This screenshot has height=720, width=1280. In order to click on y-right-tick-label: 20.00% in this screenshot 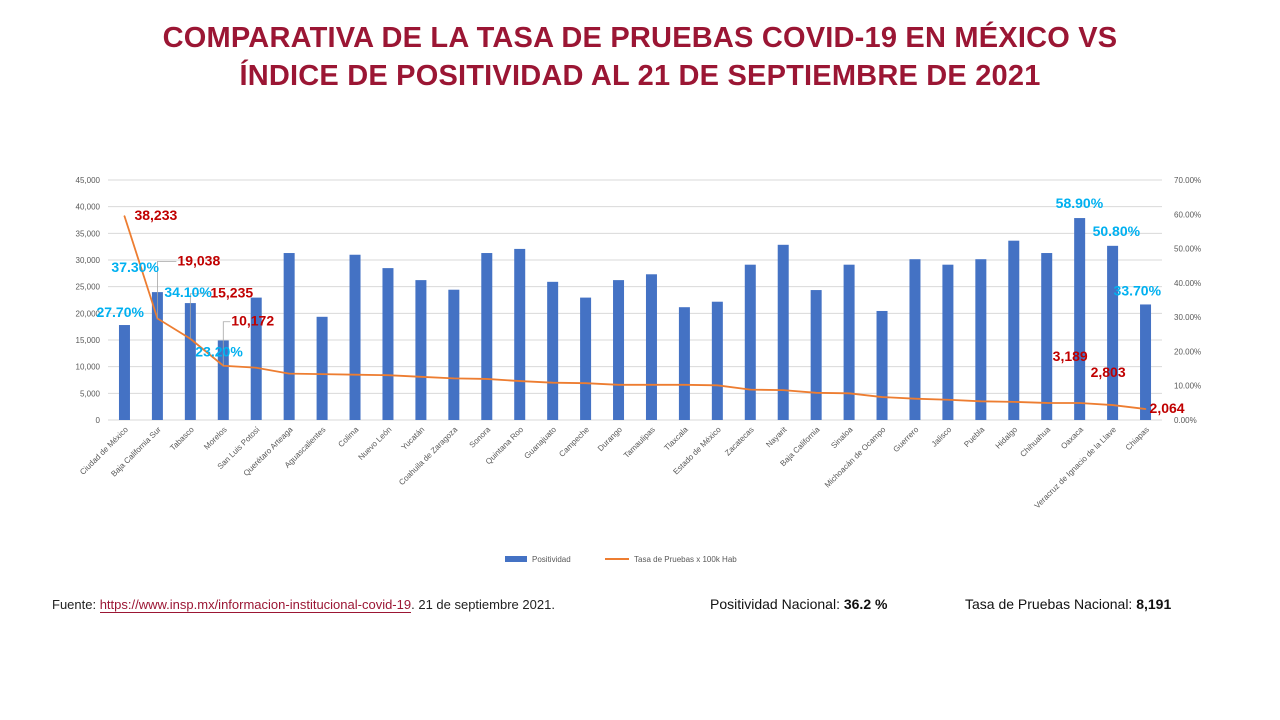, I will do `click(1187, 351)`.